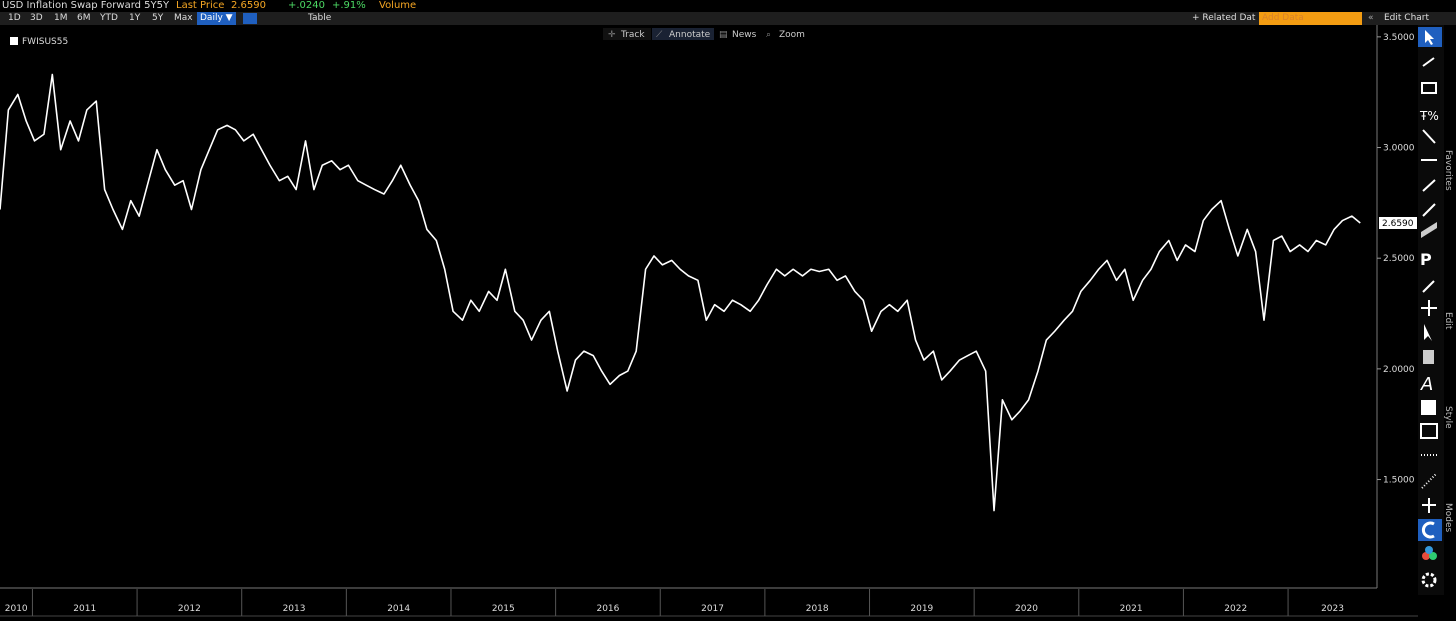 Image resolution: width=1456 pixels, height=621 pixels. I want to click on y-tick-label: 2.5000, so click(1399, 259).